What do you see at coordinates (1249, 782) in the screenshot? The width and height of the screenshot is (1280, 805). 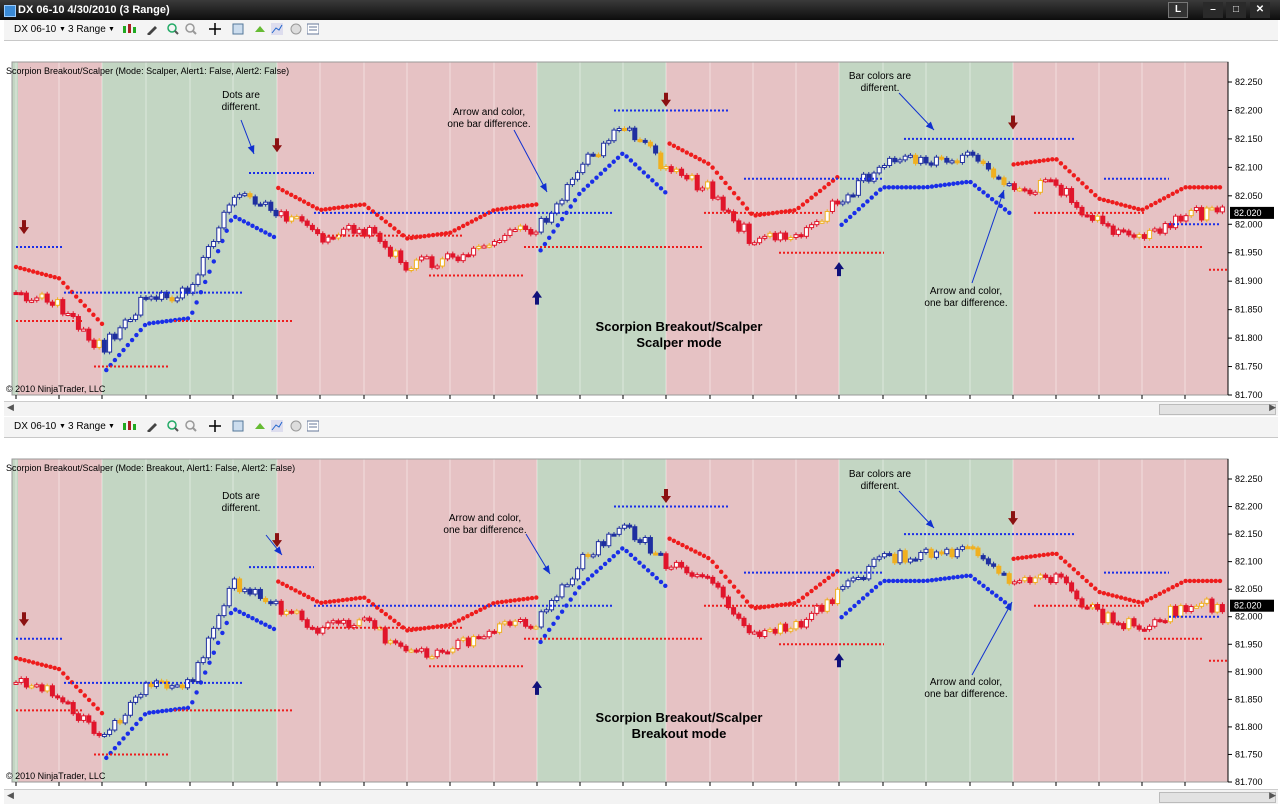 I see `y-tick-label: 81.700` at bounding box center [1249, 782].